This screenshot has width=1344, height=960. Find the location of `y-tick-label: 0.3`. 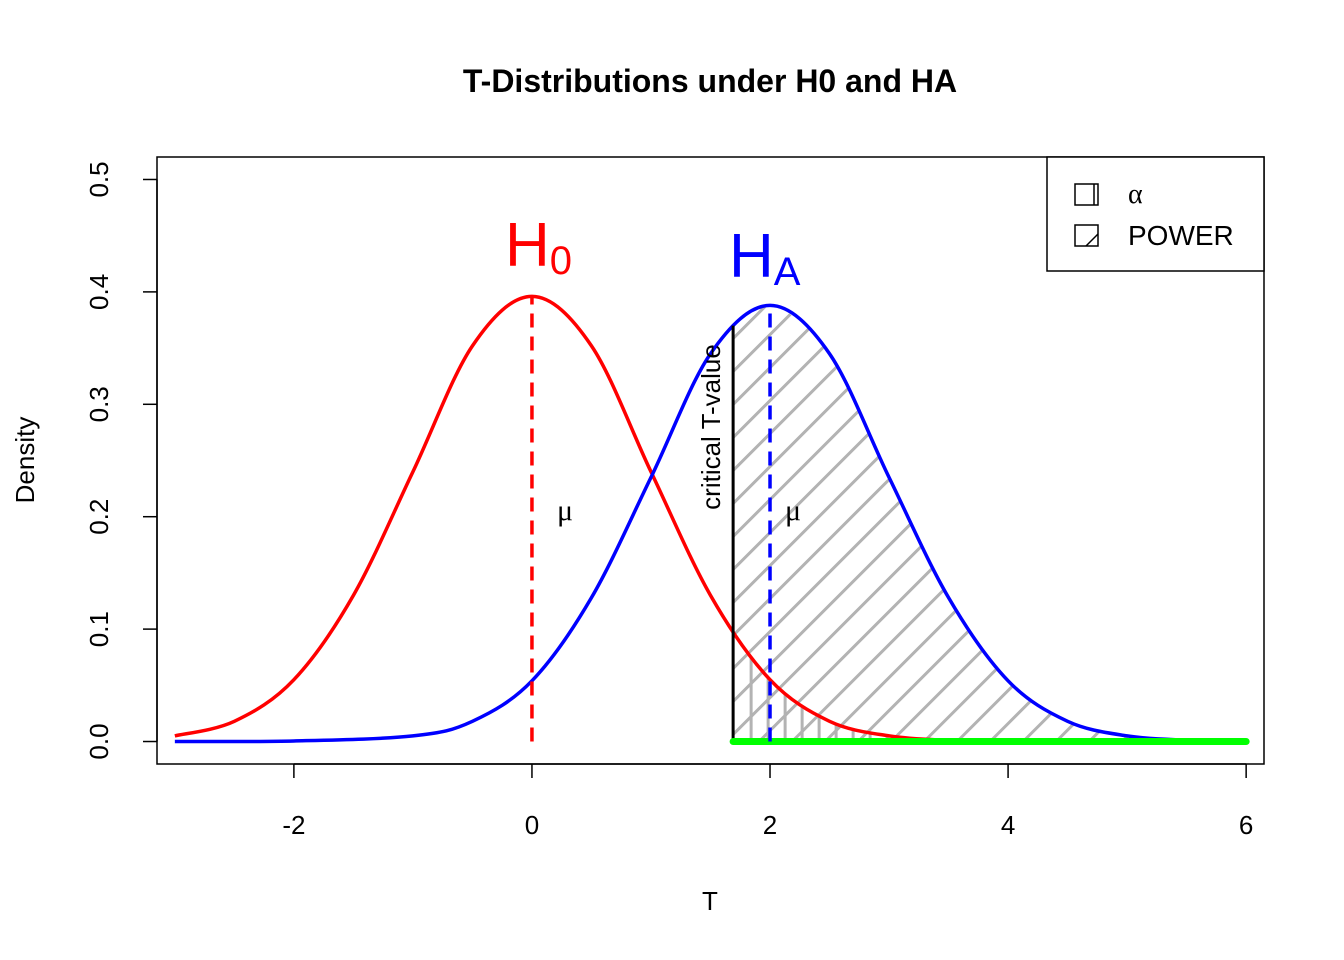

y-tick-label: 0.3 is located at coordinates (99, 404).